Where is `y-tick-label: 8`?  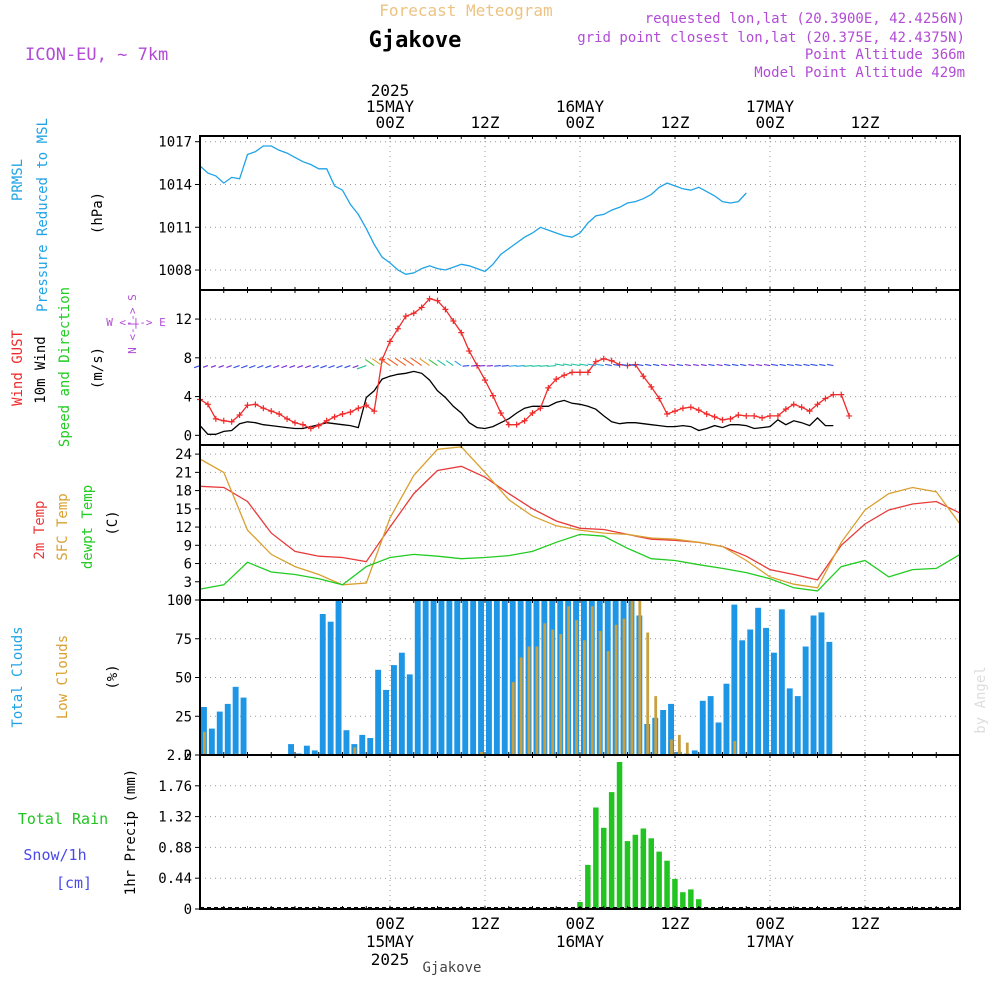 y-tick-label: 8 is located at coordinates (188, 359).